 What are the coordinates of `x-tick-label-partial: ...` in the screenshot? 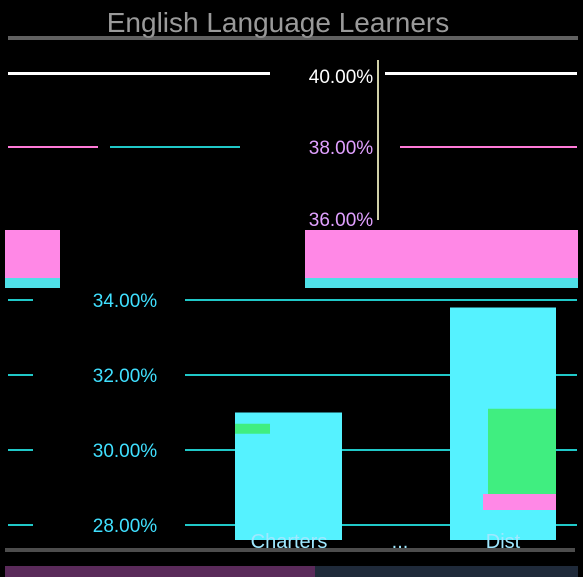 It's located at (400, 542).